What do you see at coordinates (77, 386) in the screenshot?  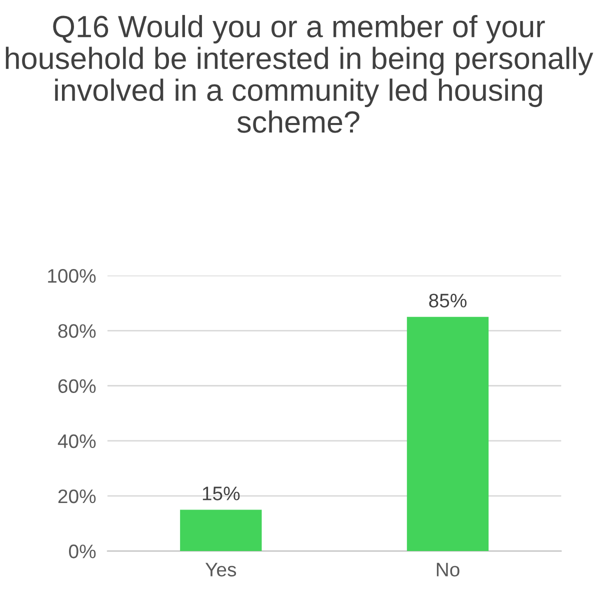 I see `y-tick-label: 60%` at bounding box center [77, 386].